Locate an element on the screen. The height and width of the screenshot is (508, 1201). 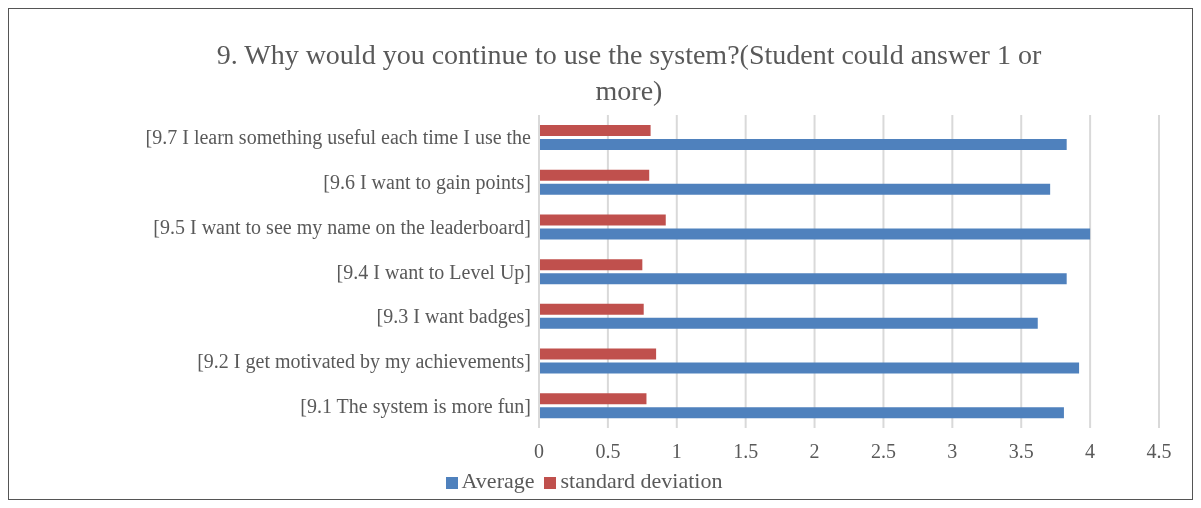
x-tick-label: 2 is located at coordinates (814, 451).